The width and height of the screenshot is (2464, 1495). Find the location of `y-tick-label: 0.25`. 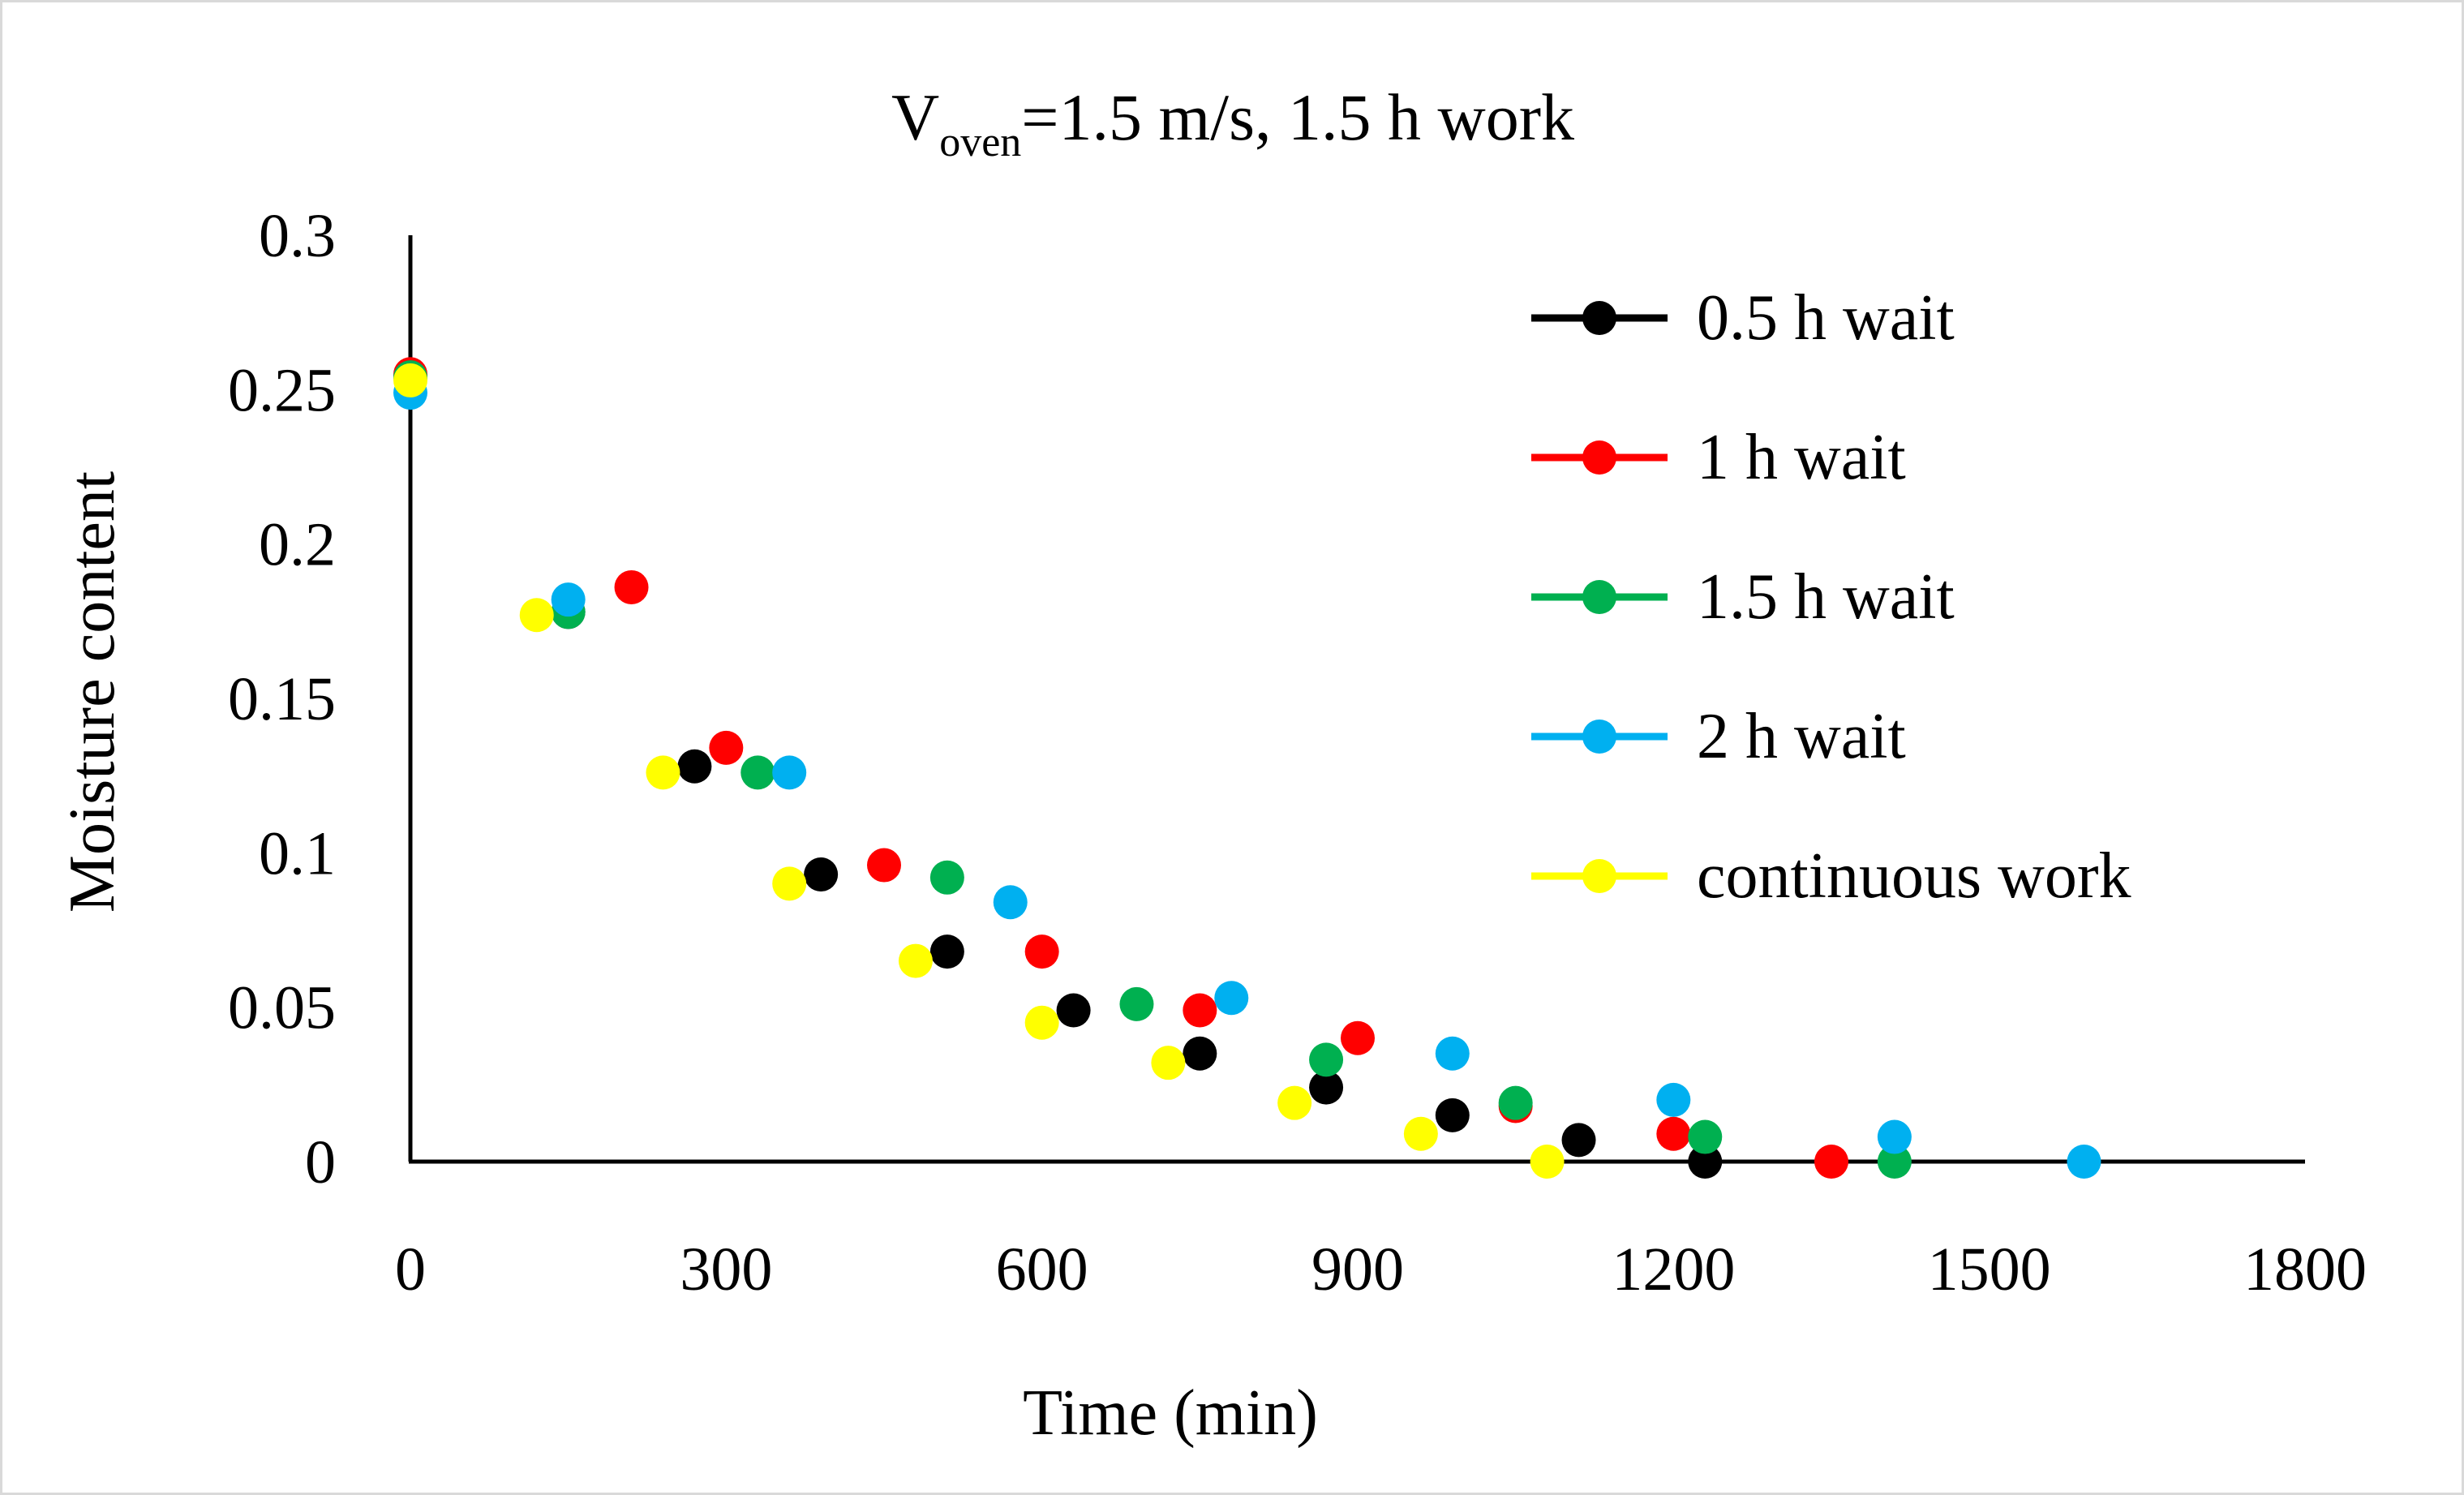

y-tick-label: 0.25 is located at coordinates (282, 390).